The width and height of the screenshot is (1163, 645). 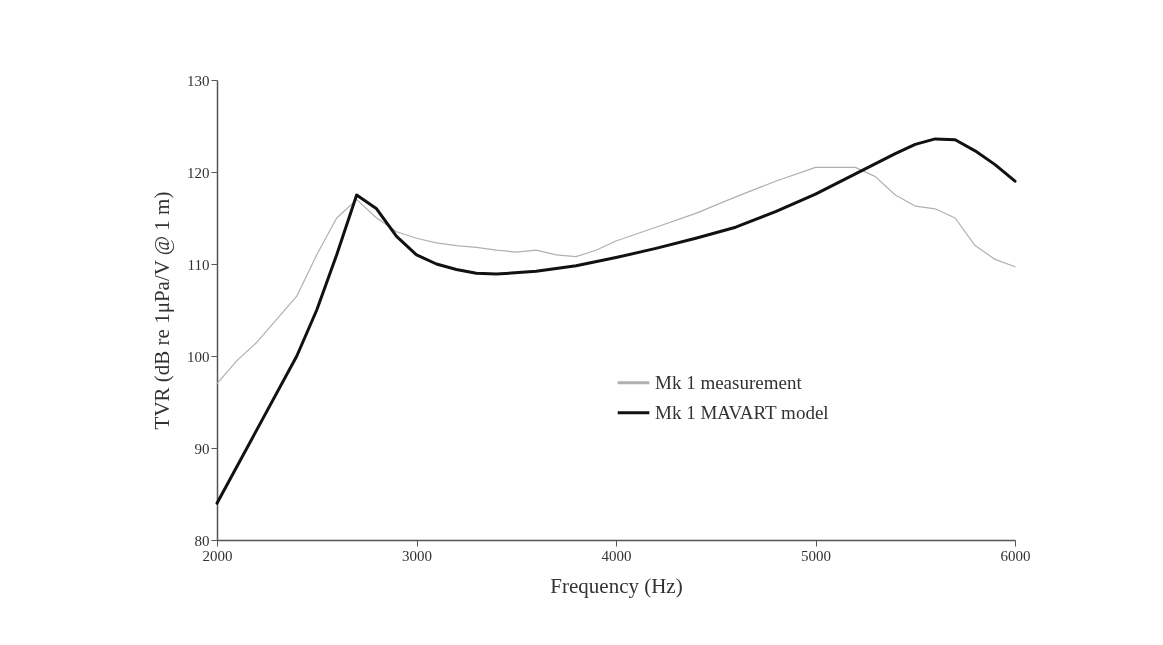 What do you see at coordinates (417, 555) in the screenshot?
I see `x-tick-label: 3000` at bounding box center [417, 555].